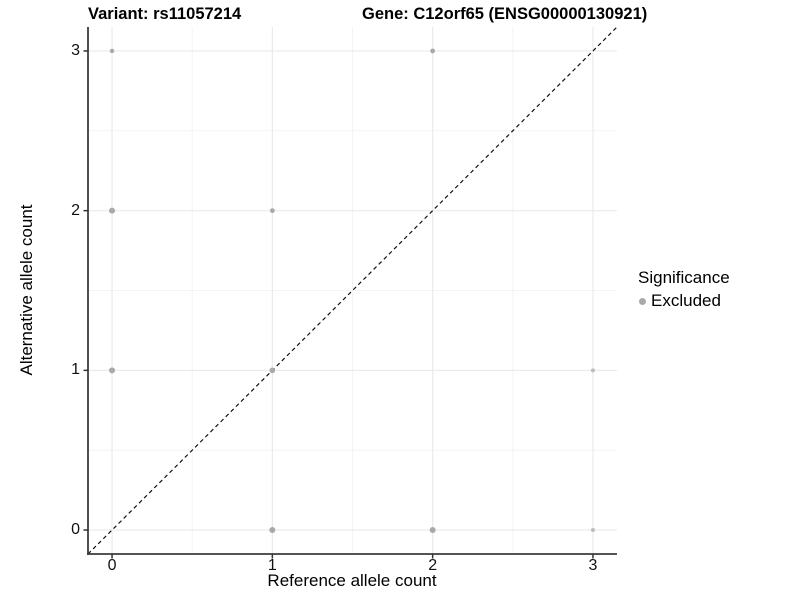 The image size is (800, 600). I want to click on y-tick-label: 2, so click(75, 210).